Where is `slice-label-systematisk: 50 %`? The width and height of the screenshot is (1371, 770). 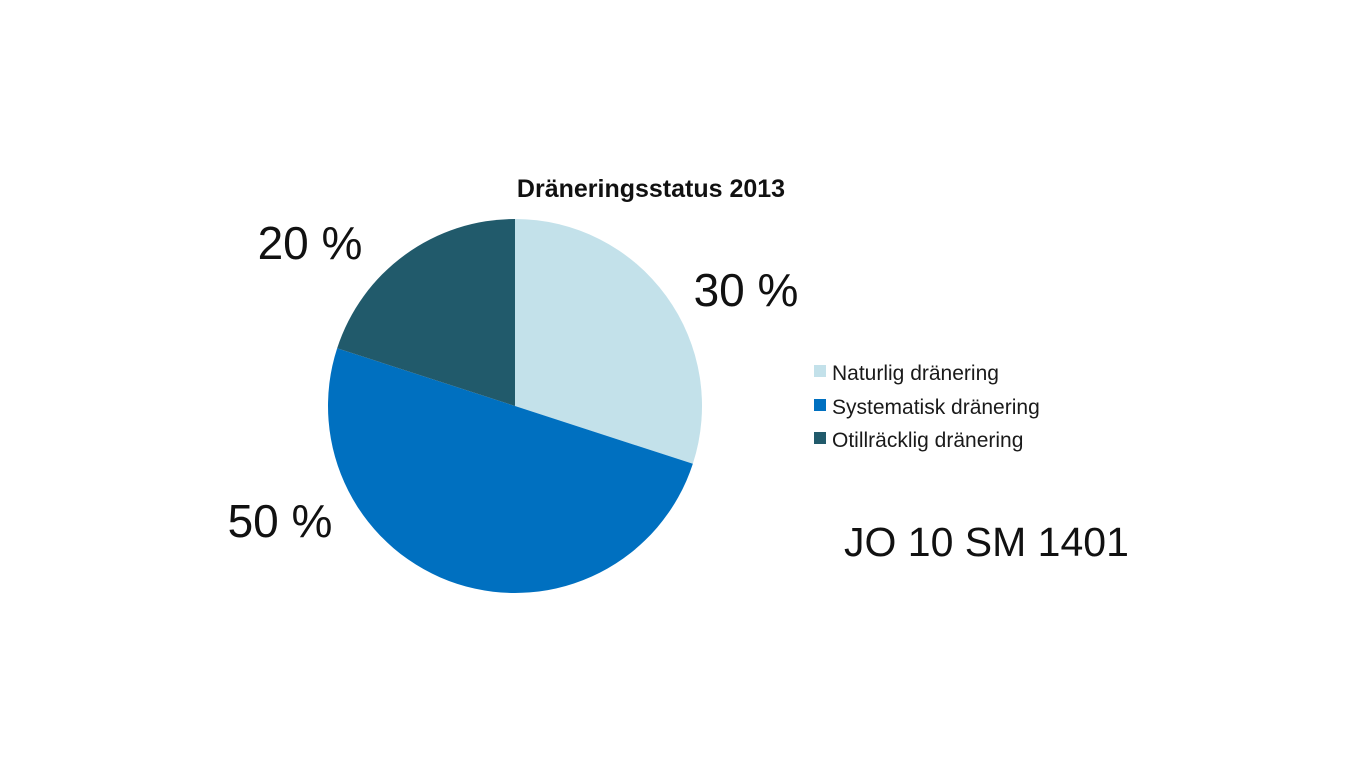 slice-label-systematisk: 50 % is located at coordinates (280, 521).